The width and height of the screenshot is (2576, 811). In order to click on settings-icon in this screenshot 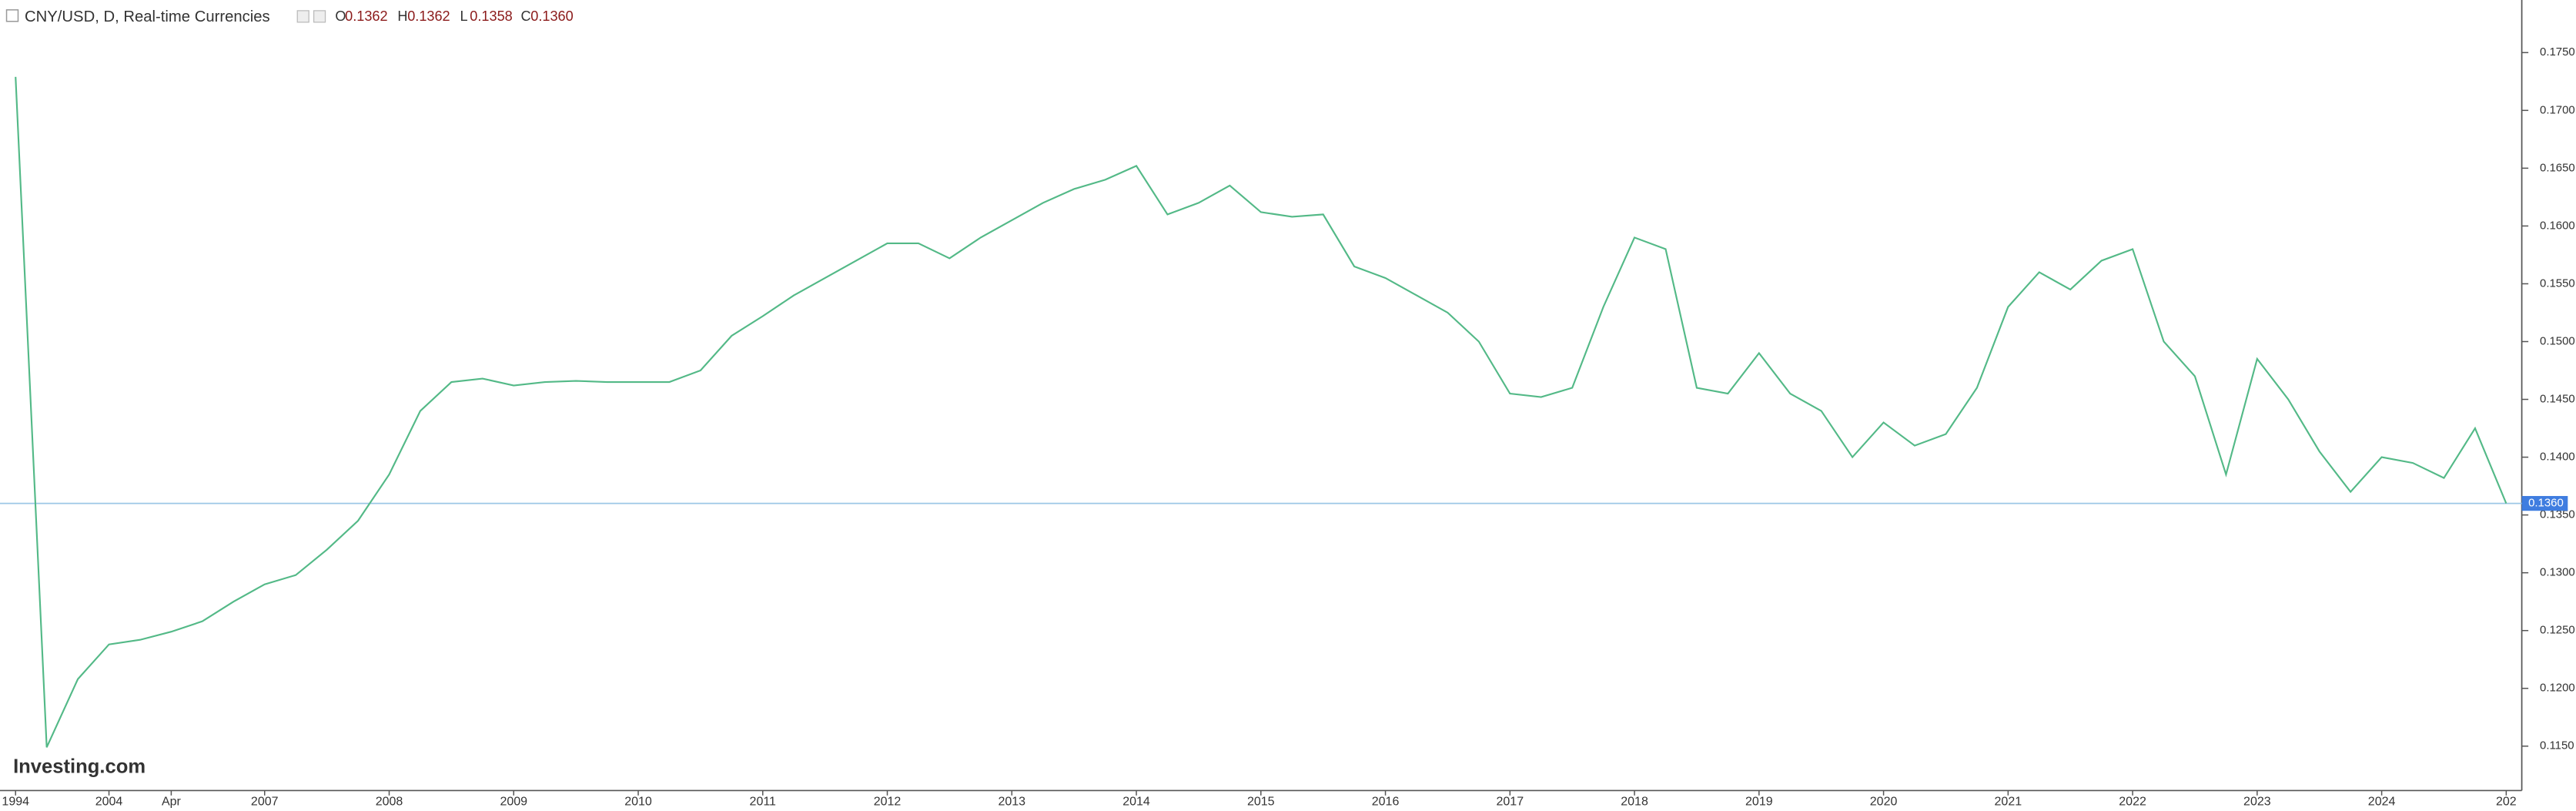, I will do `click(302, 16)`.